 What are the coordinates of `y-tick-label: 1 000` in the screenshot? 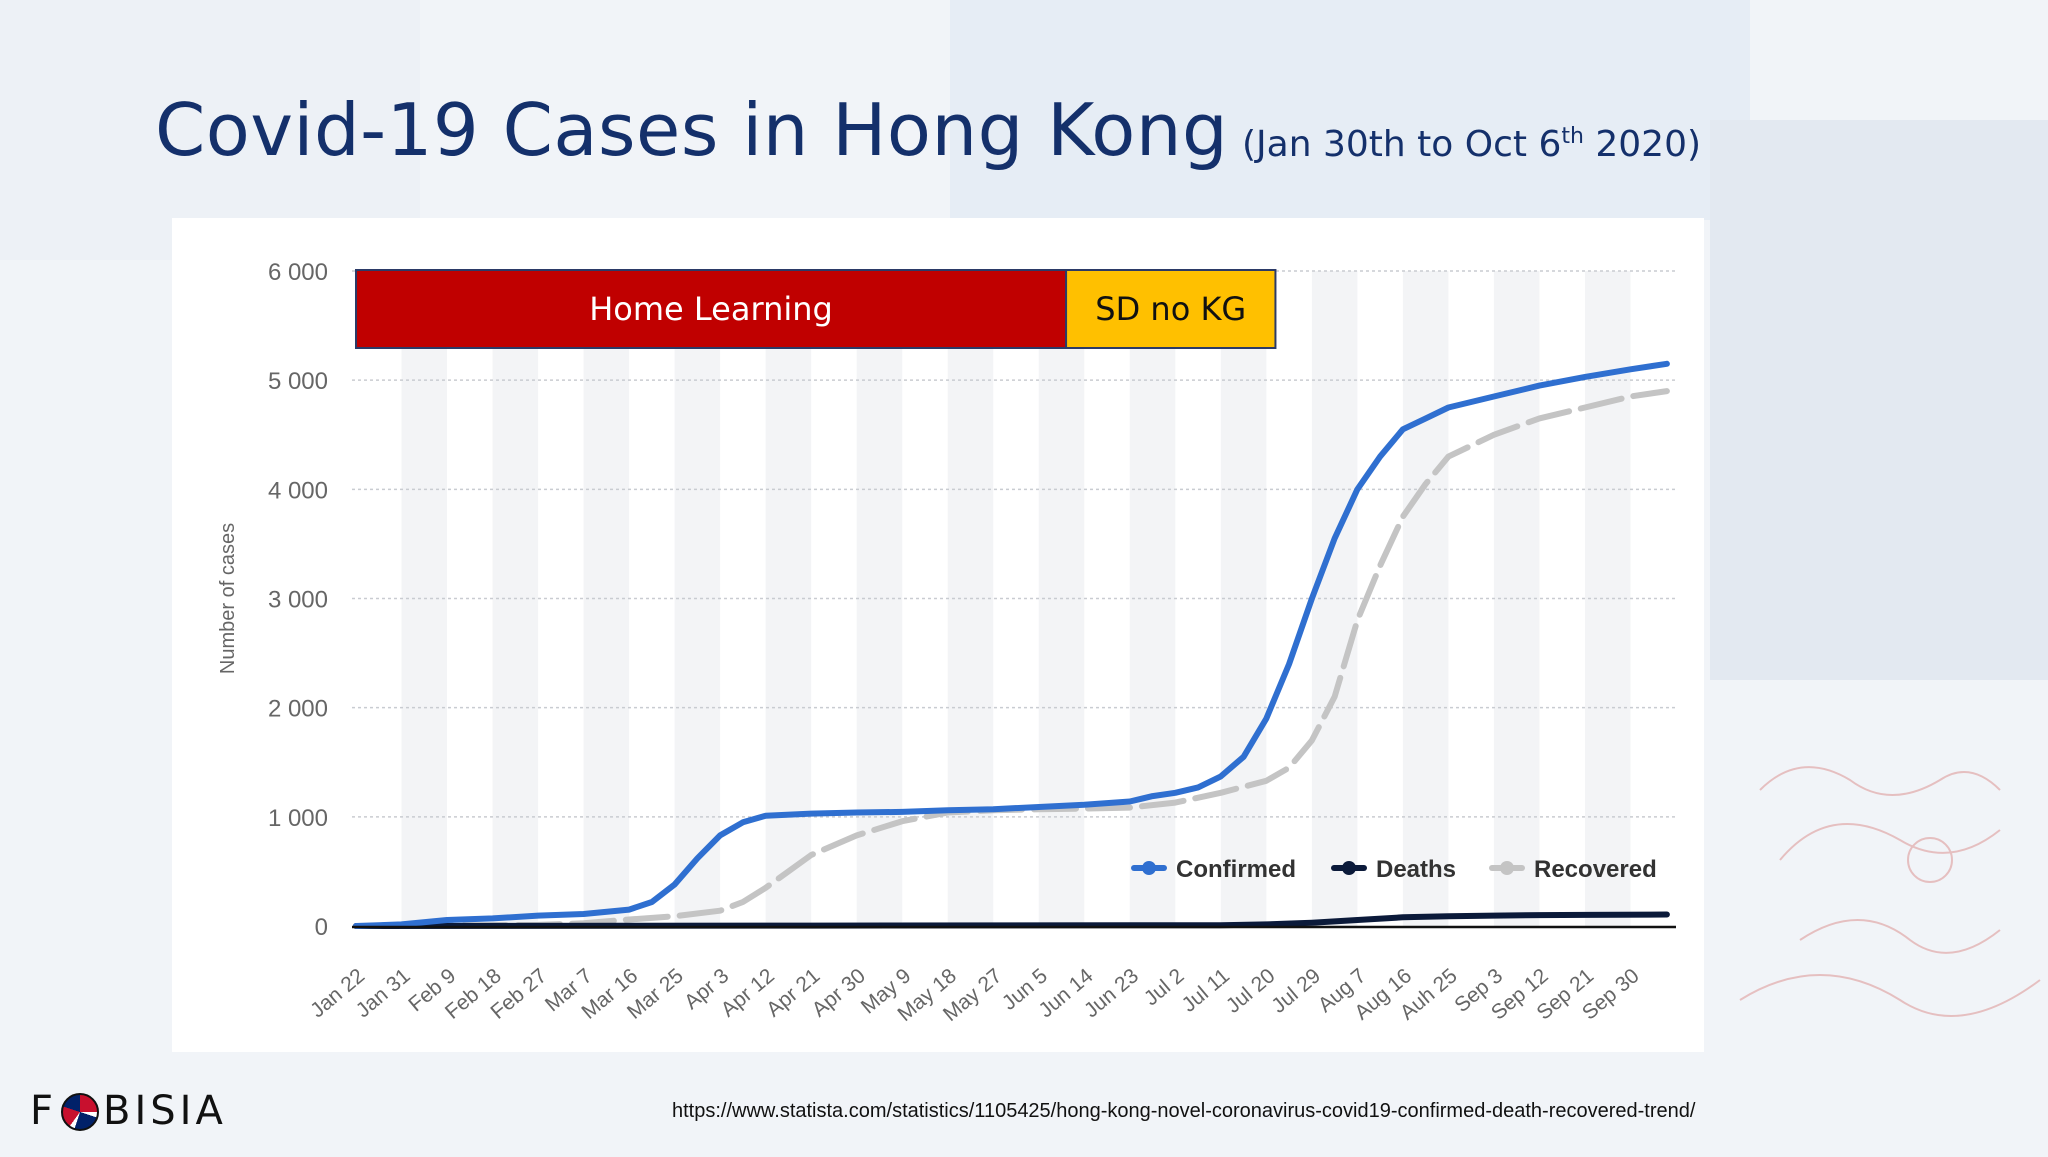 It's located at (298, 818).